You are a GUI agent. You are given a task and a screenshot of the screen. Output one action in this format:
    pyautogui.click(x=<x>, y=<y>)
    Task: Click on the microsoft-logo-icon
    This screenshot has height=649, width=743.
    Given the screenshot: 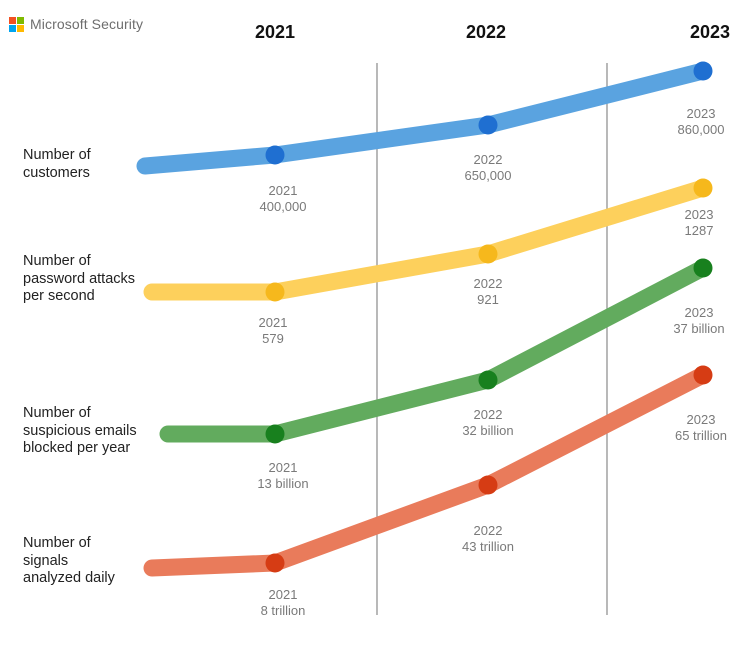 What is the action you would take?
    pyautogui.click(x=16, y=24)
    